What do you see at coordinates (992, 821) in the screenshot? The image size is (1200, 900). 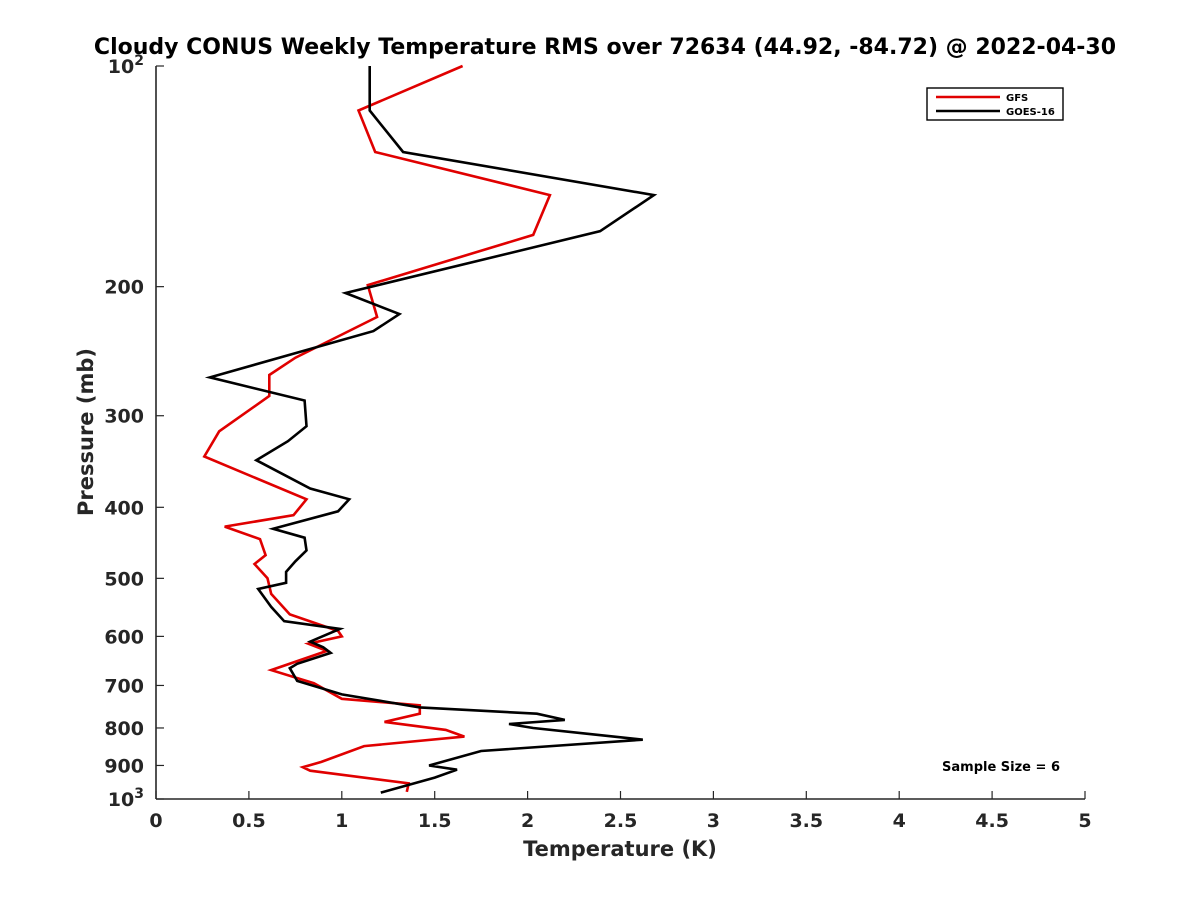 I see `x-tick-label: 4.5` at bounding box center [992, 821].